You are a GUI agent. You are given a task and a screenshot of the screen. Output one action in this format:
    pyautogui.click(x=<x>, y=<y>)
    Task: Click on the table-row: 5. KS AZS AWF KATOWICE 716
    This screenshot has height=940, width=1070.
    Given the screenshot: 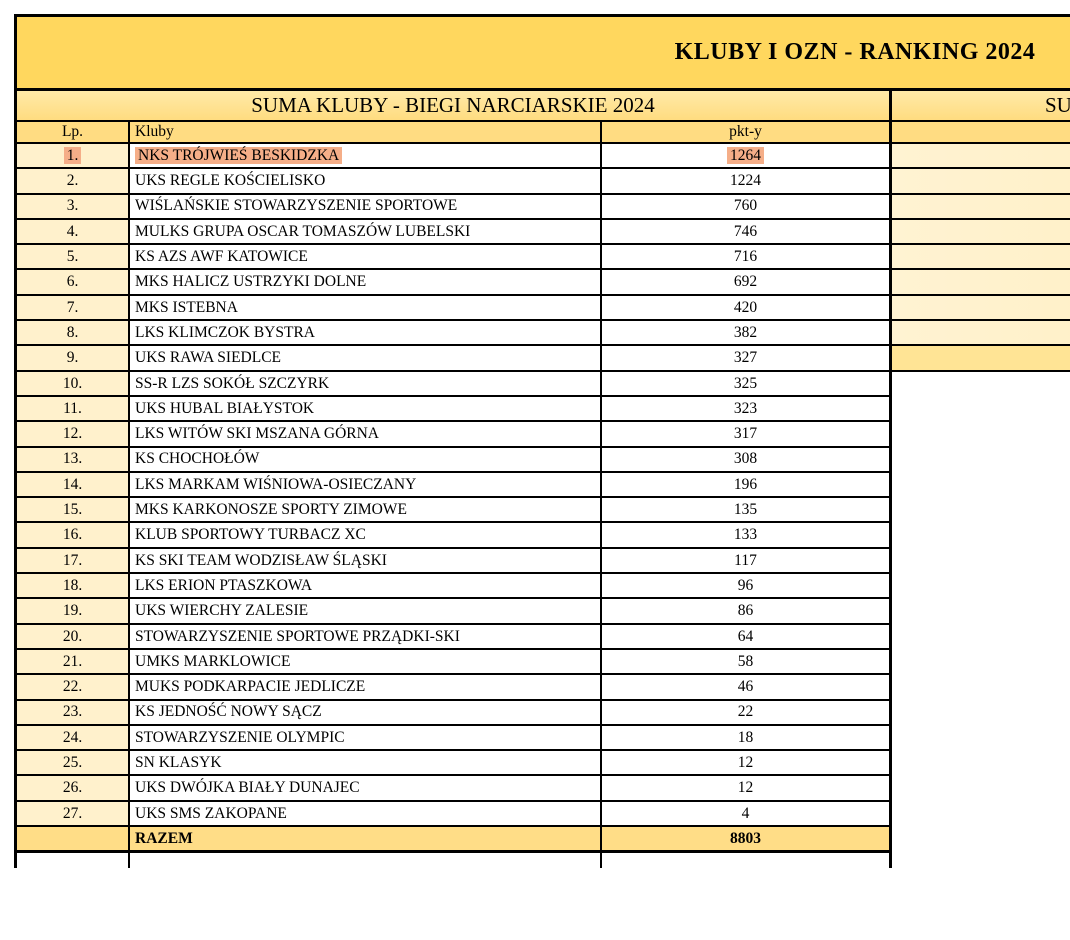 What is the action you would take?
    pyautogui.click(x=543, y=258)
    